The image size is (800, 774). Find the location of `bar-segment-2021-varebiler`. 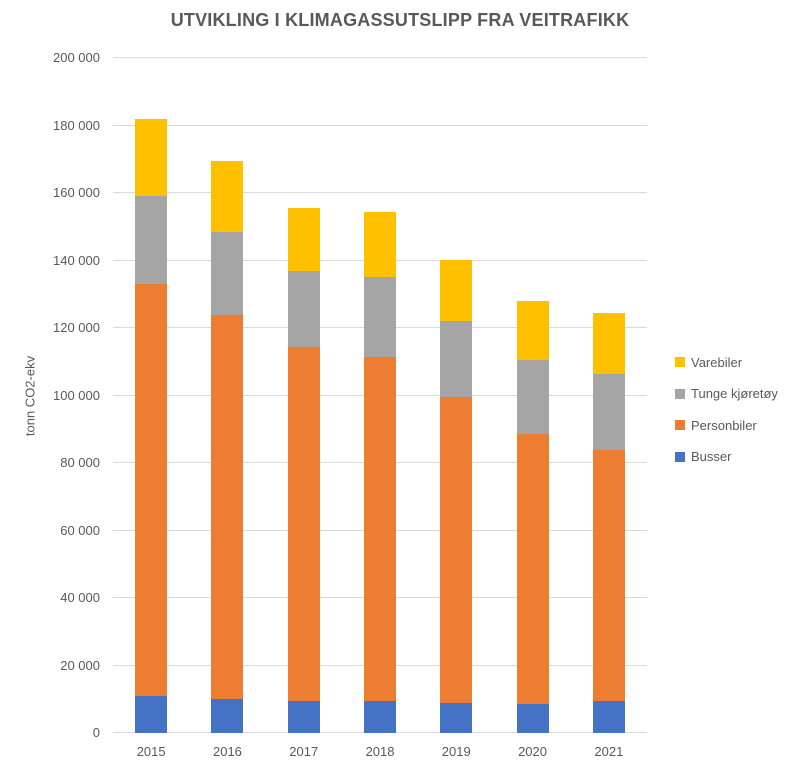

bar-segment-2021-varebiler is located at coordinates (608, 343).